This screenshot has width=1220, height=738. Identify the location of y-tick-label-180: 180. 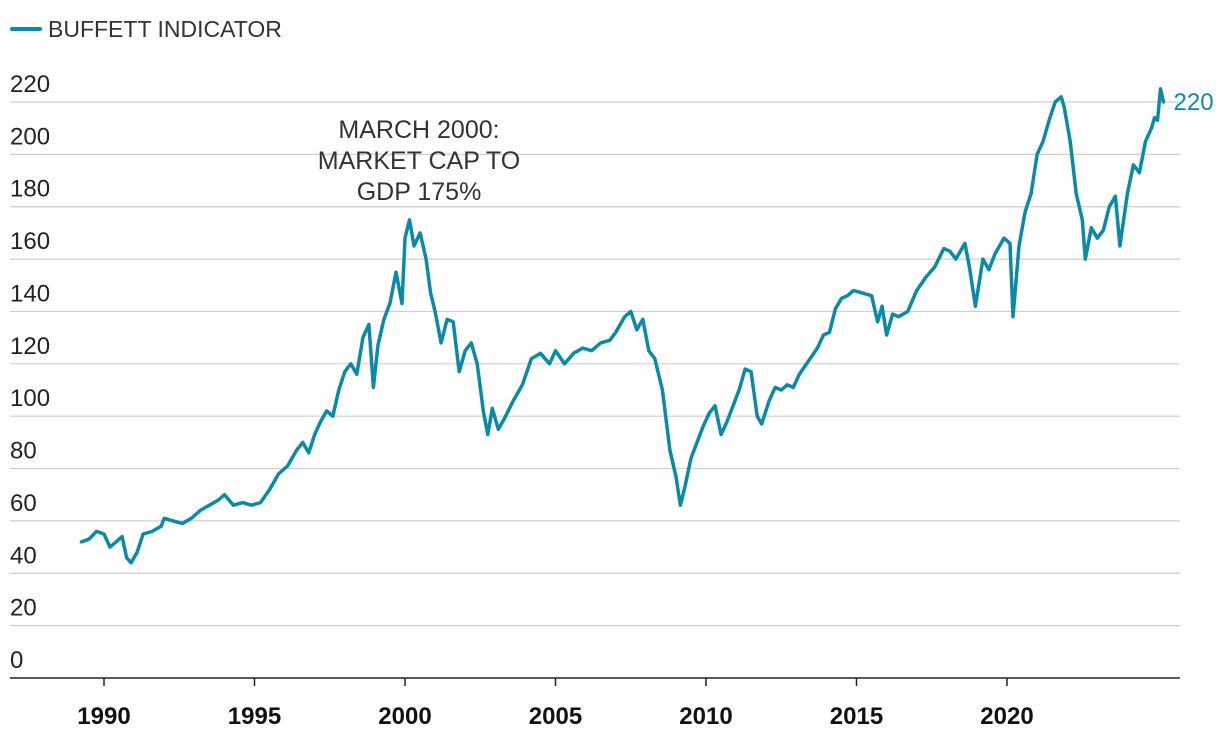
(30, 189).